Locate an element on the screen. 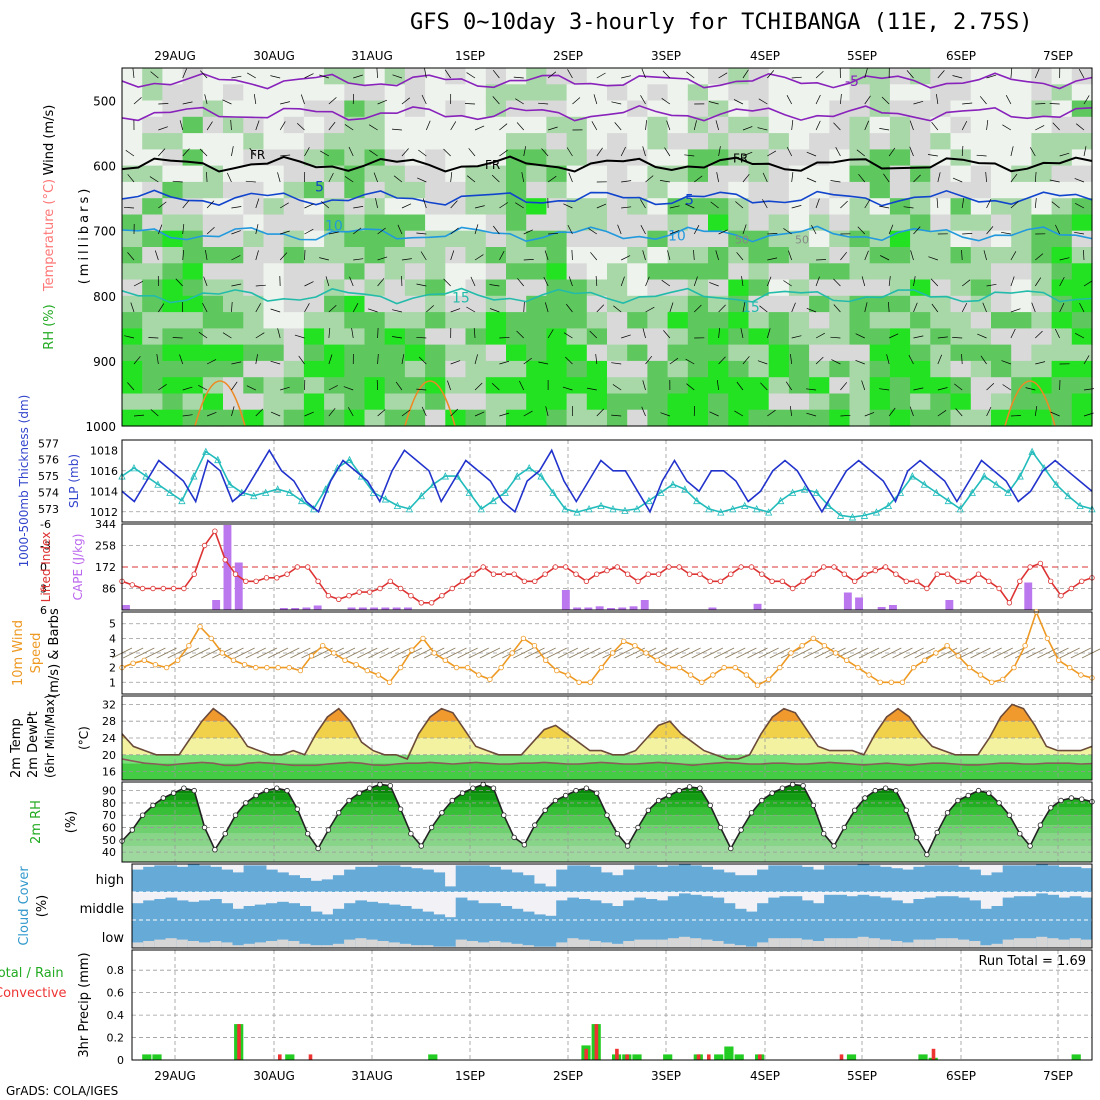 This screenshot has height=1100, width=1100. cape-bar is located at coordinates (126, 607).